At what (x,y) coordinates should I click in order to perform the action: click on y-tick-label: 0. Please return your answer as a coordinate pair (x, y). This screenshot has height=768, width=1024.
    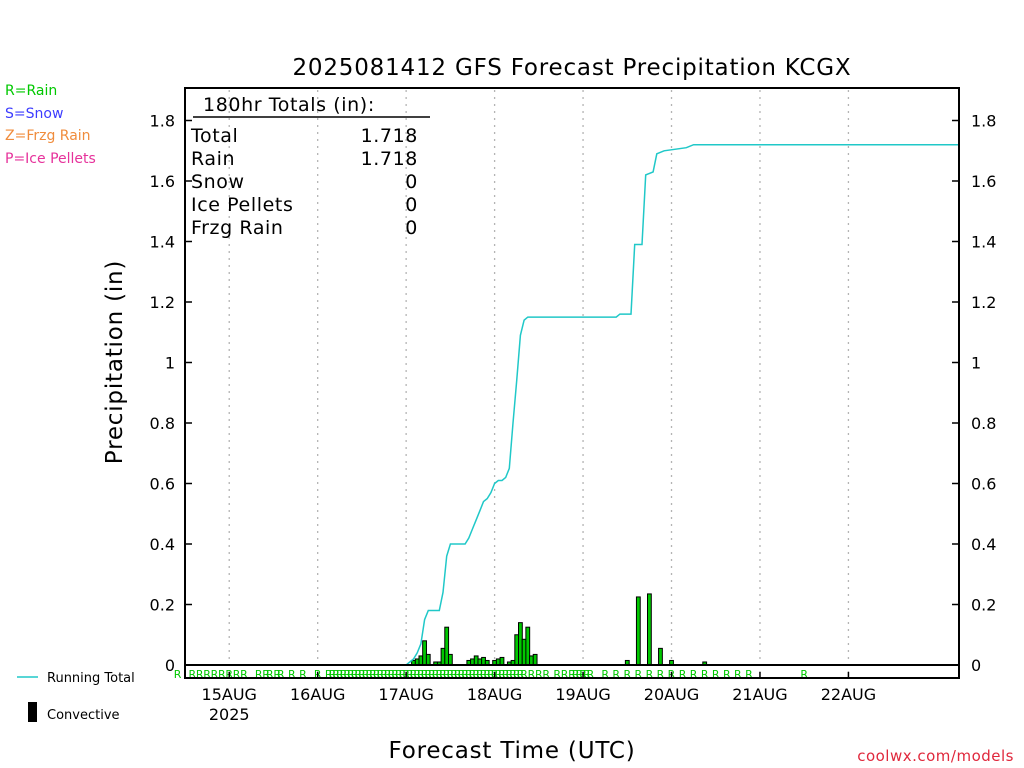
    Looking at the image, I should click on (976, 665).